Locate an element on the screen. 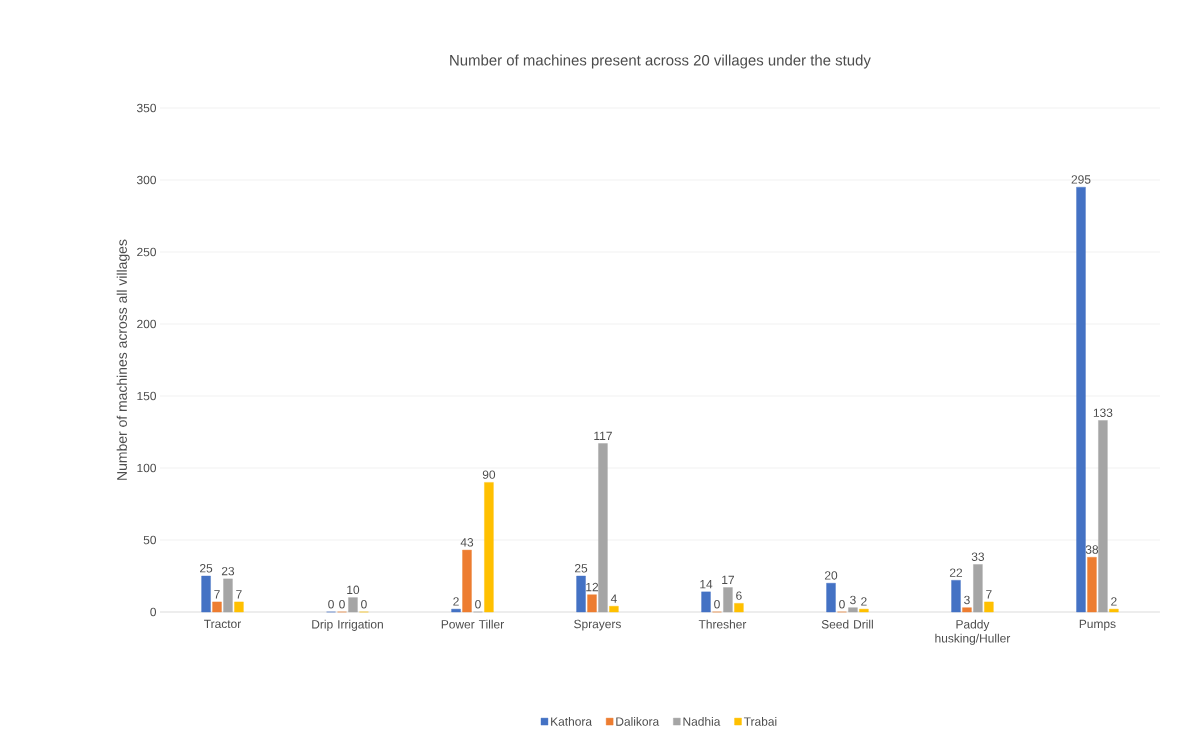 The height and width of the screenshot is (738, 1190). y-axis-title: Number of machines across all villages is located at coordinates (123, 359).